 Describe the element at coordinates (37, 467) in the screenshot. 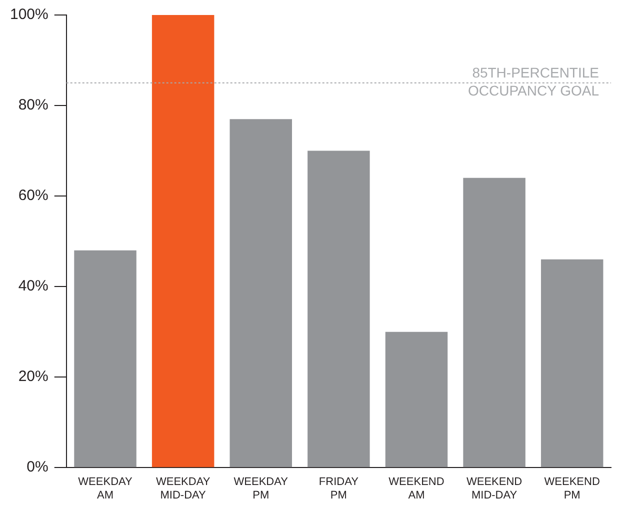

I see `y-tick-label: 0%` at that location.